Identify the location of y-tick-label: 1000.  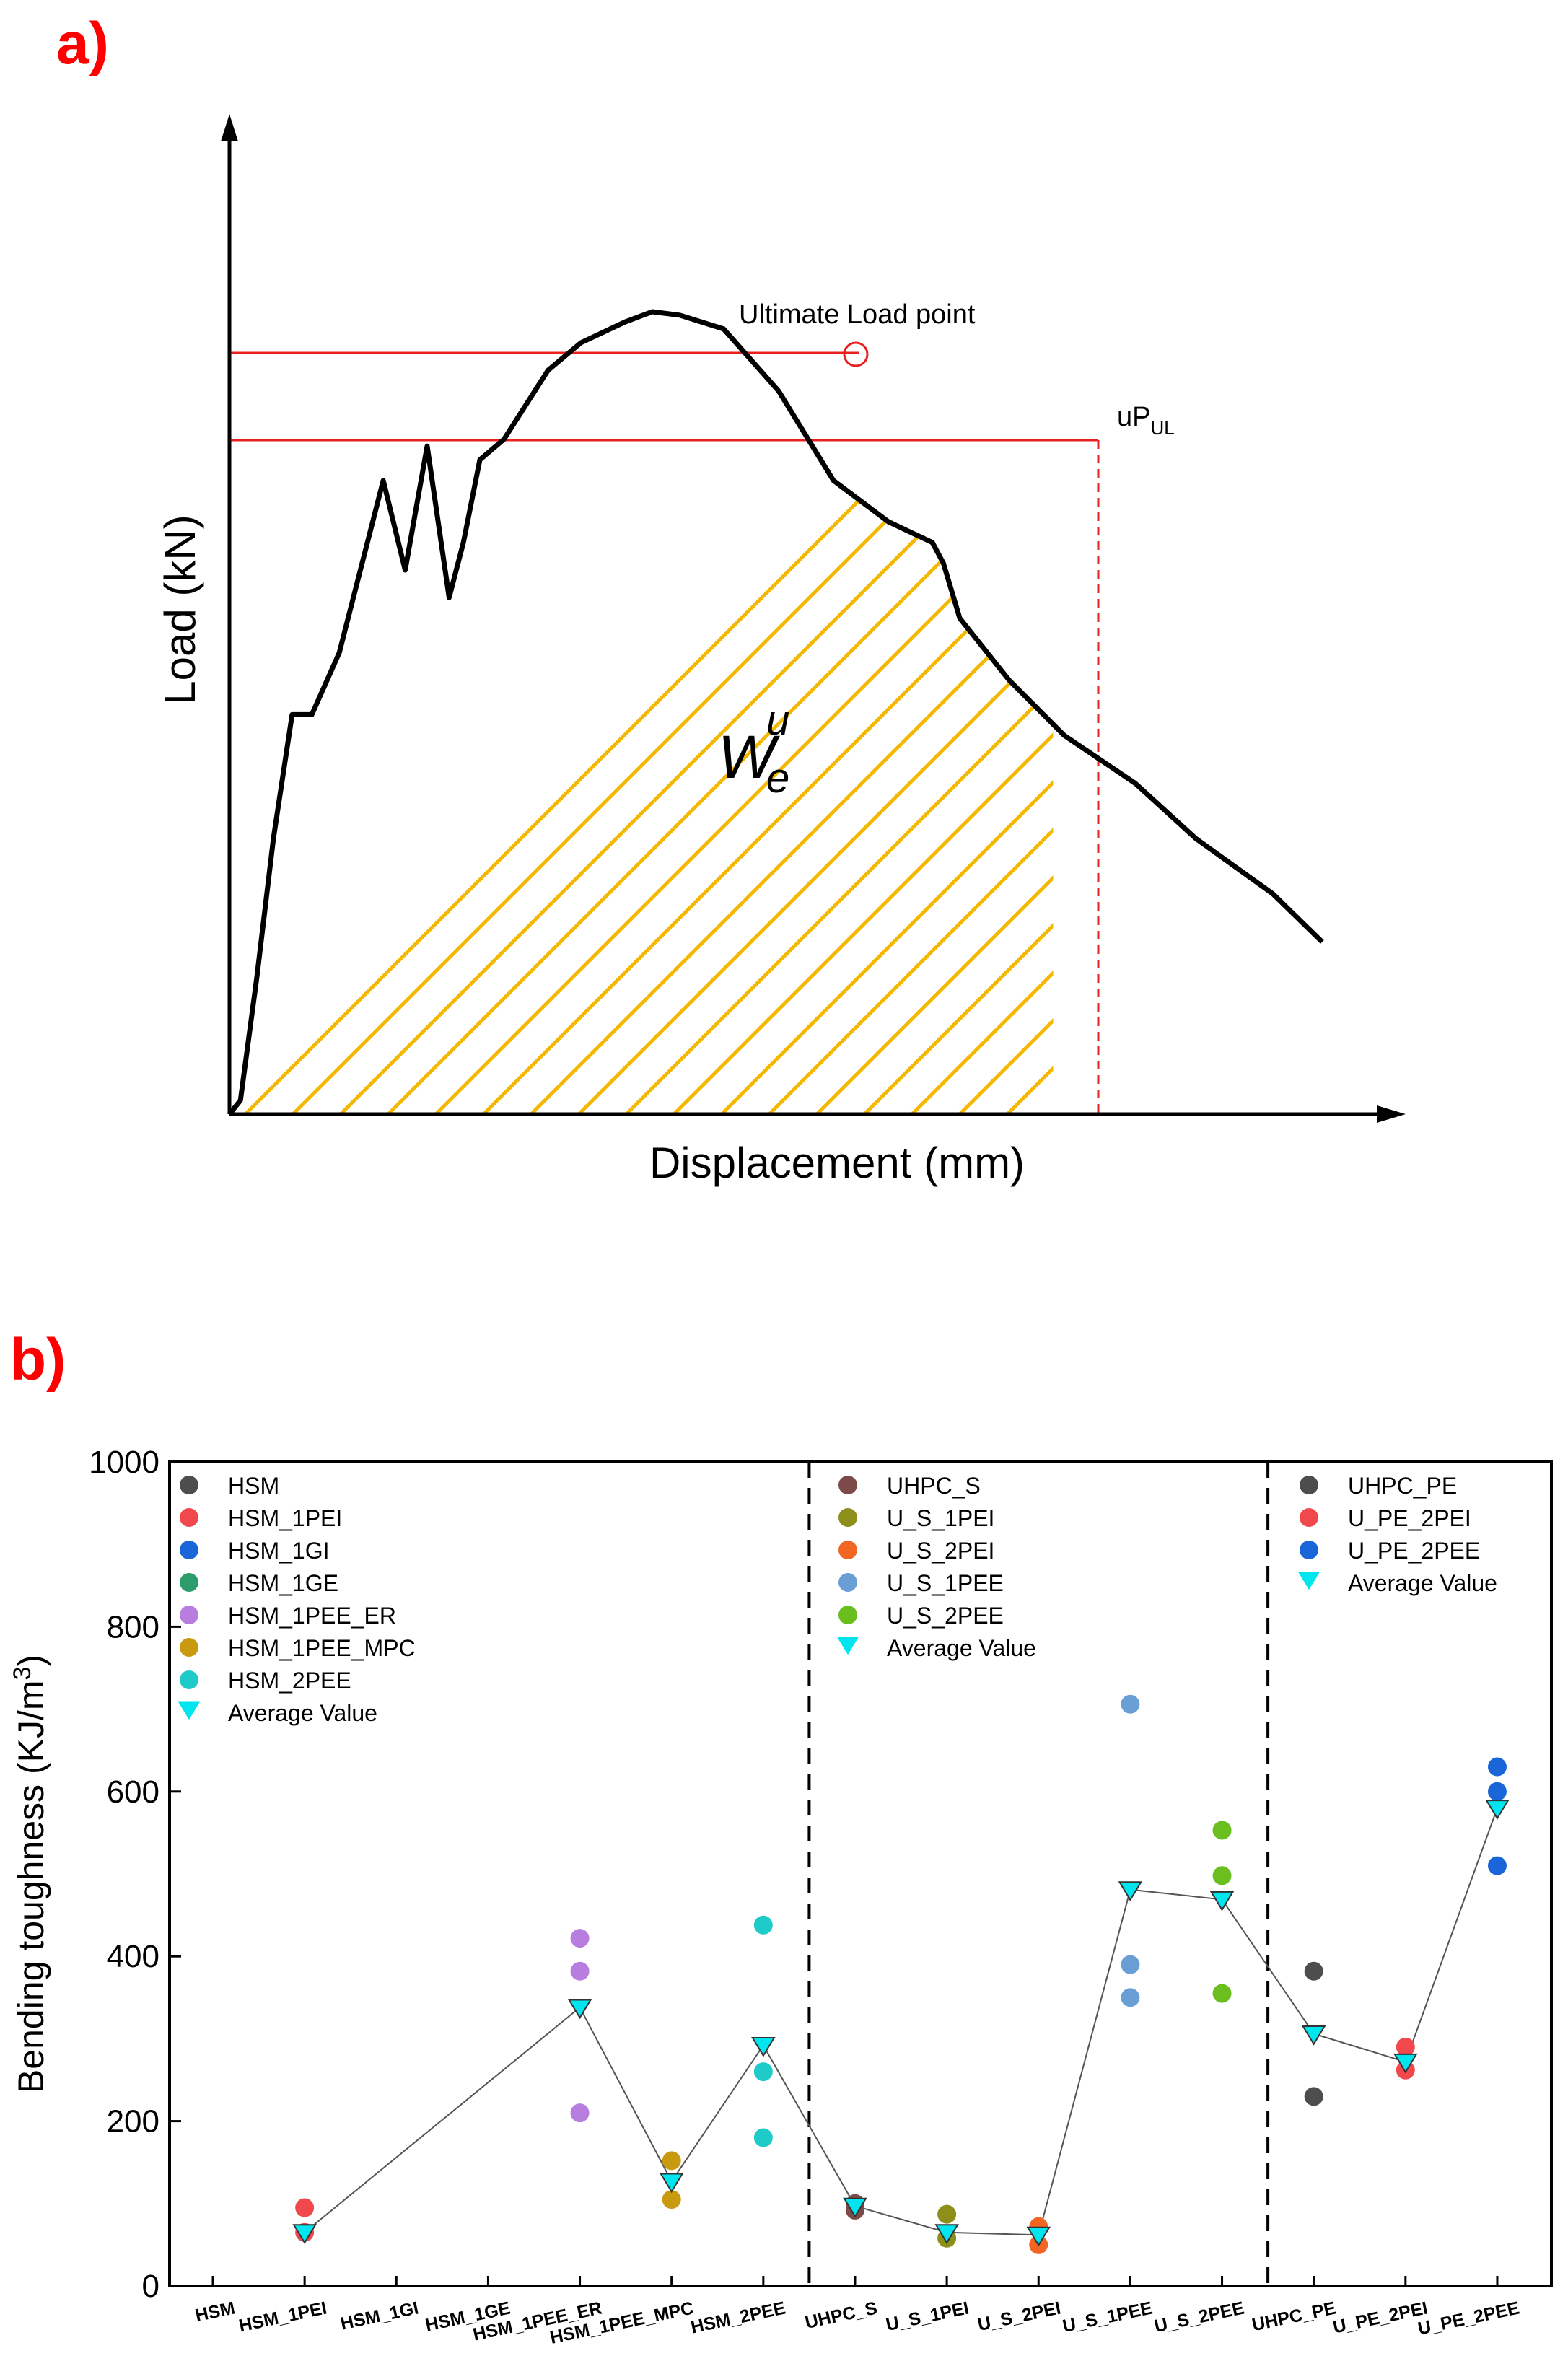
(124, 1462).